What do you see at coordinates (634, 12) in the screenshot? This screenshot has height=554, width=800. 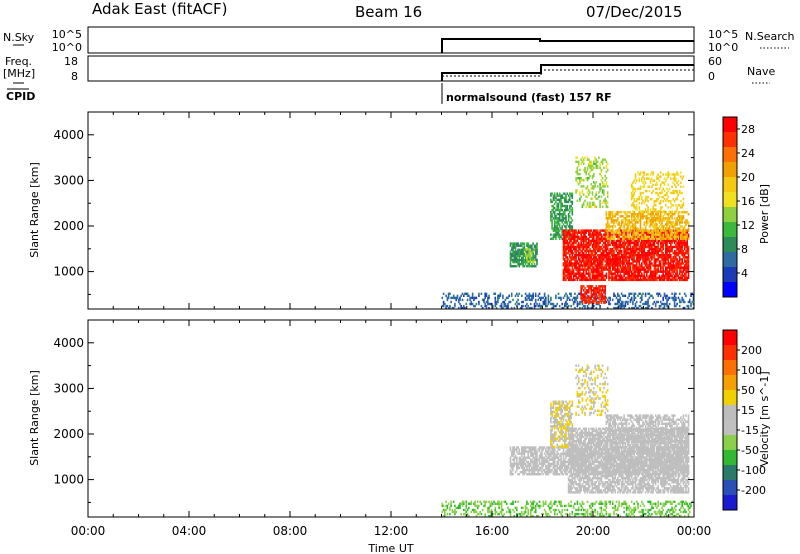 I see `date-title: 07/Dec/2015` at bounding box center [634, 12].